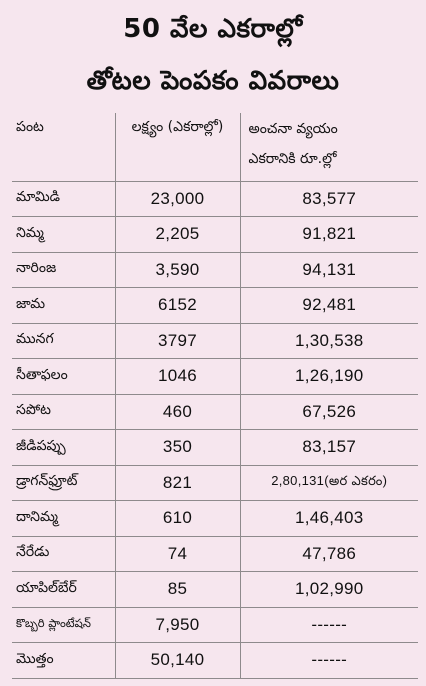 This screenshot has height=686, width=426. Describe the element at coordinates (177, 341) in the screenshot. I see `target-acres: 3797` at that location.